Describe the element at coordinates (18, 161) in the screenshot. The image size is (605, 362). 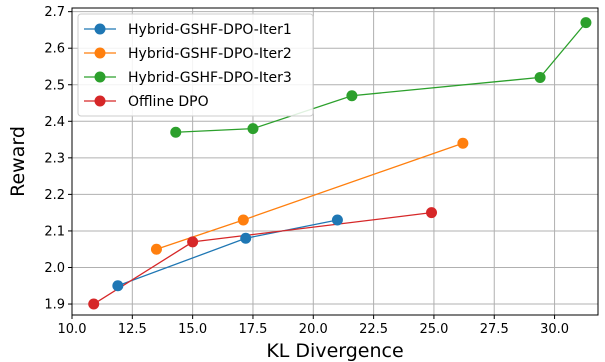
I see `y-axis-label: Reward` at that location.